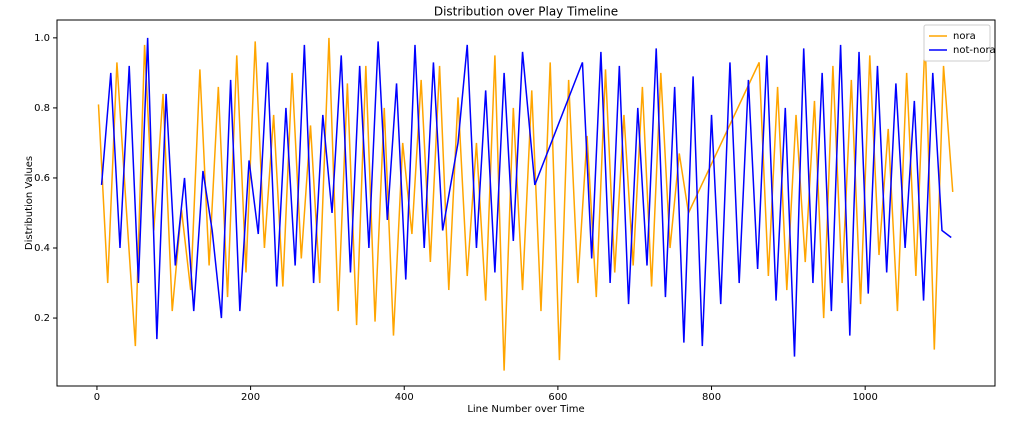 This screenshot has width=1022, height=426. Describe the element at coordinates (964, 36) in the screenshot. I see `legend-label: nora` at that location.